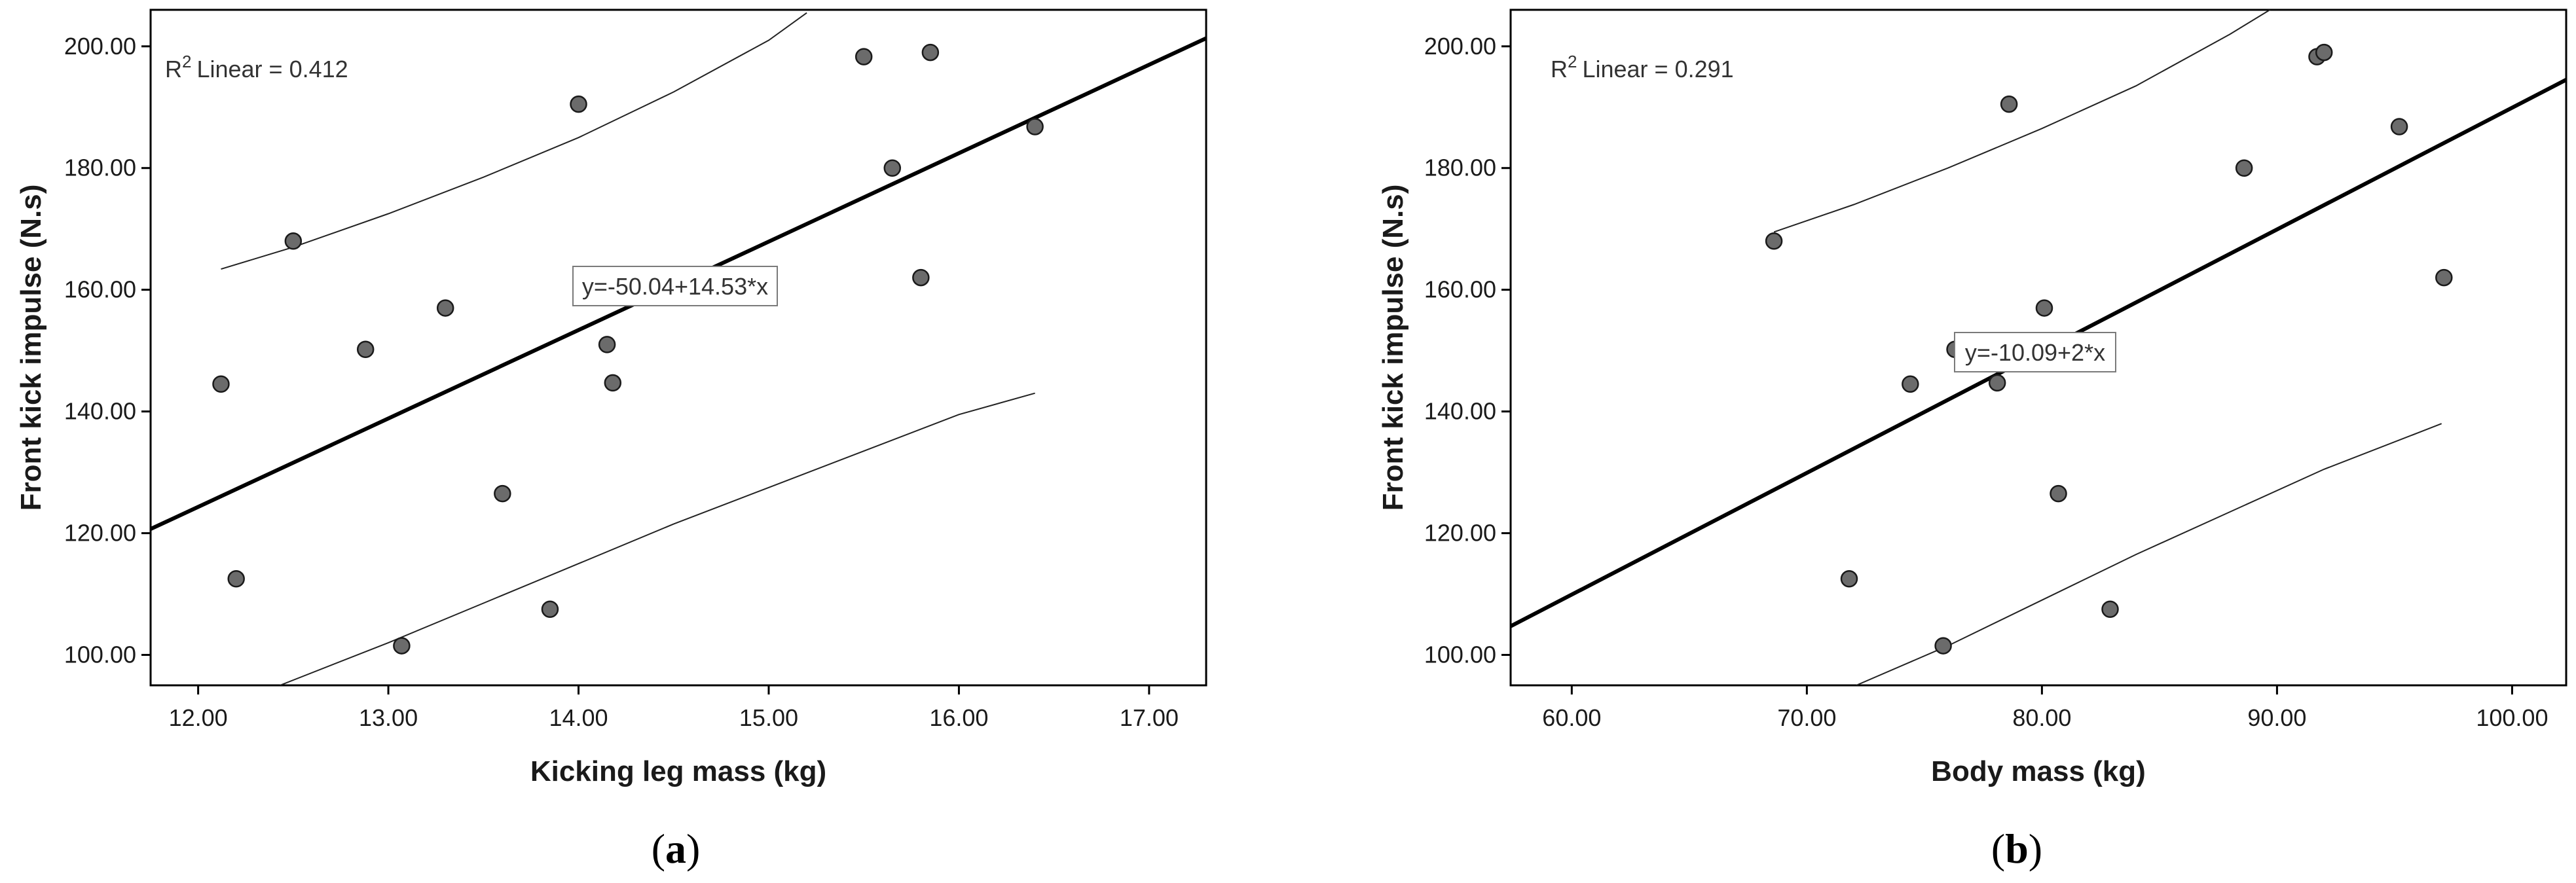  I want to click on equation-label: y=-50.04+14.53*x, so click(675, 287).